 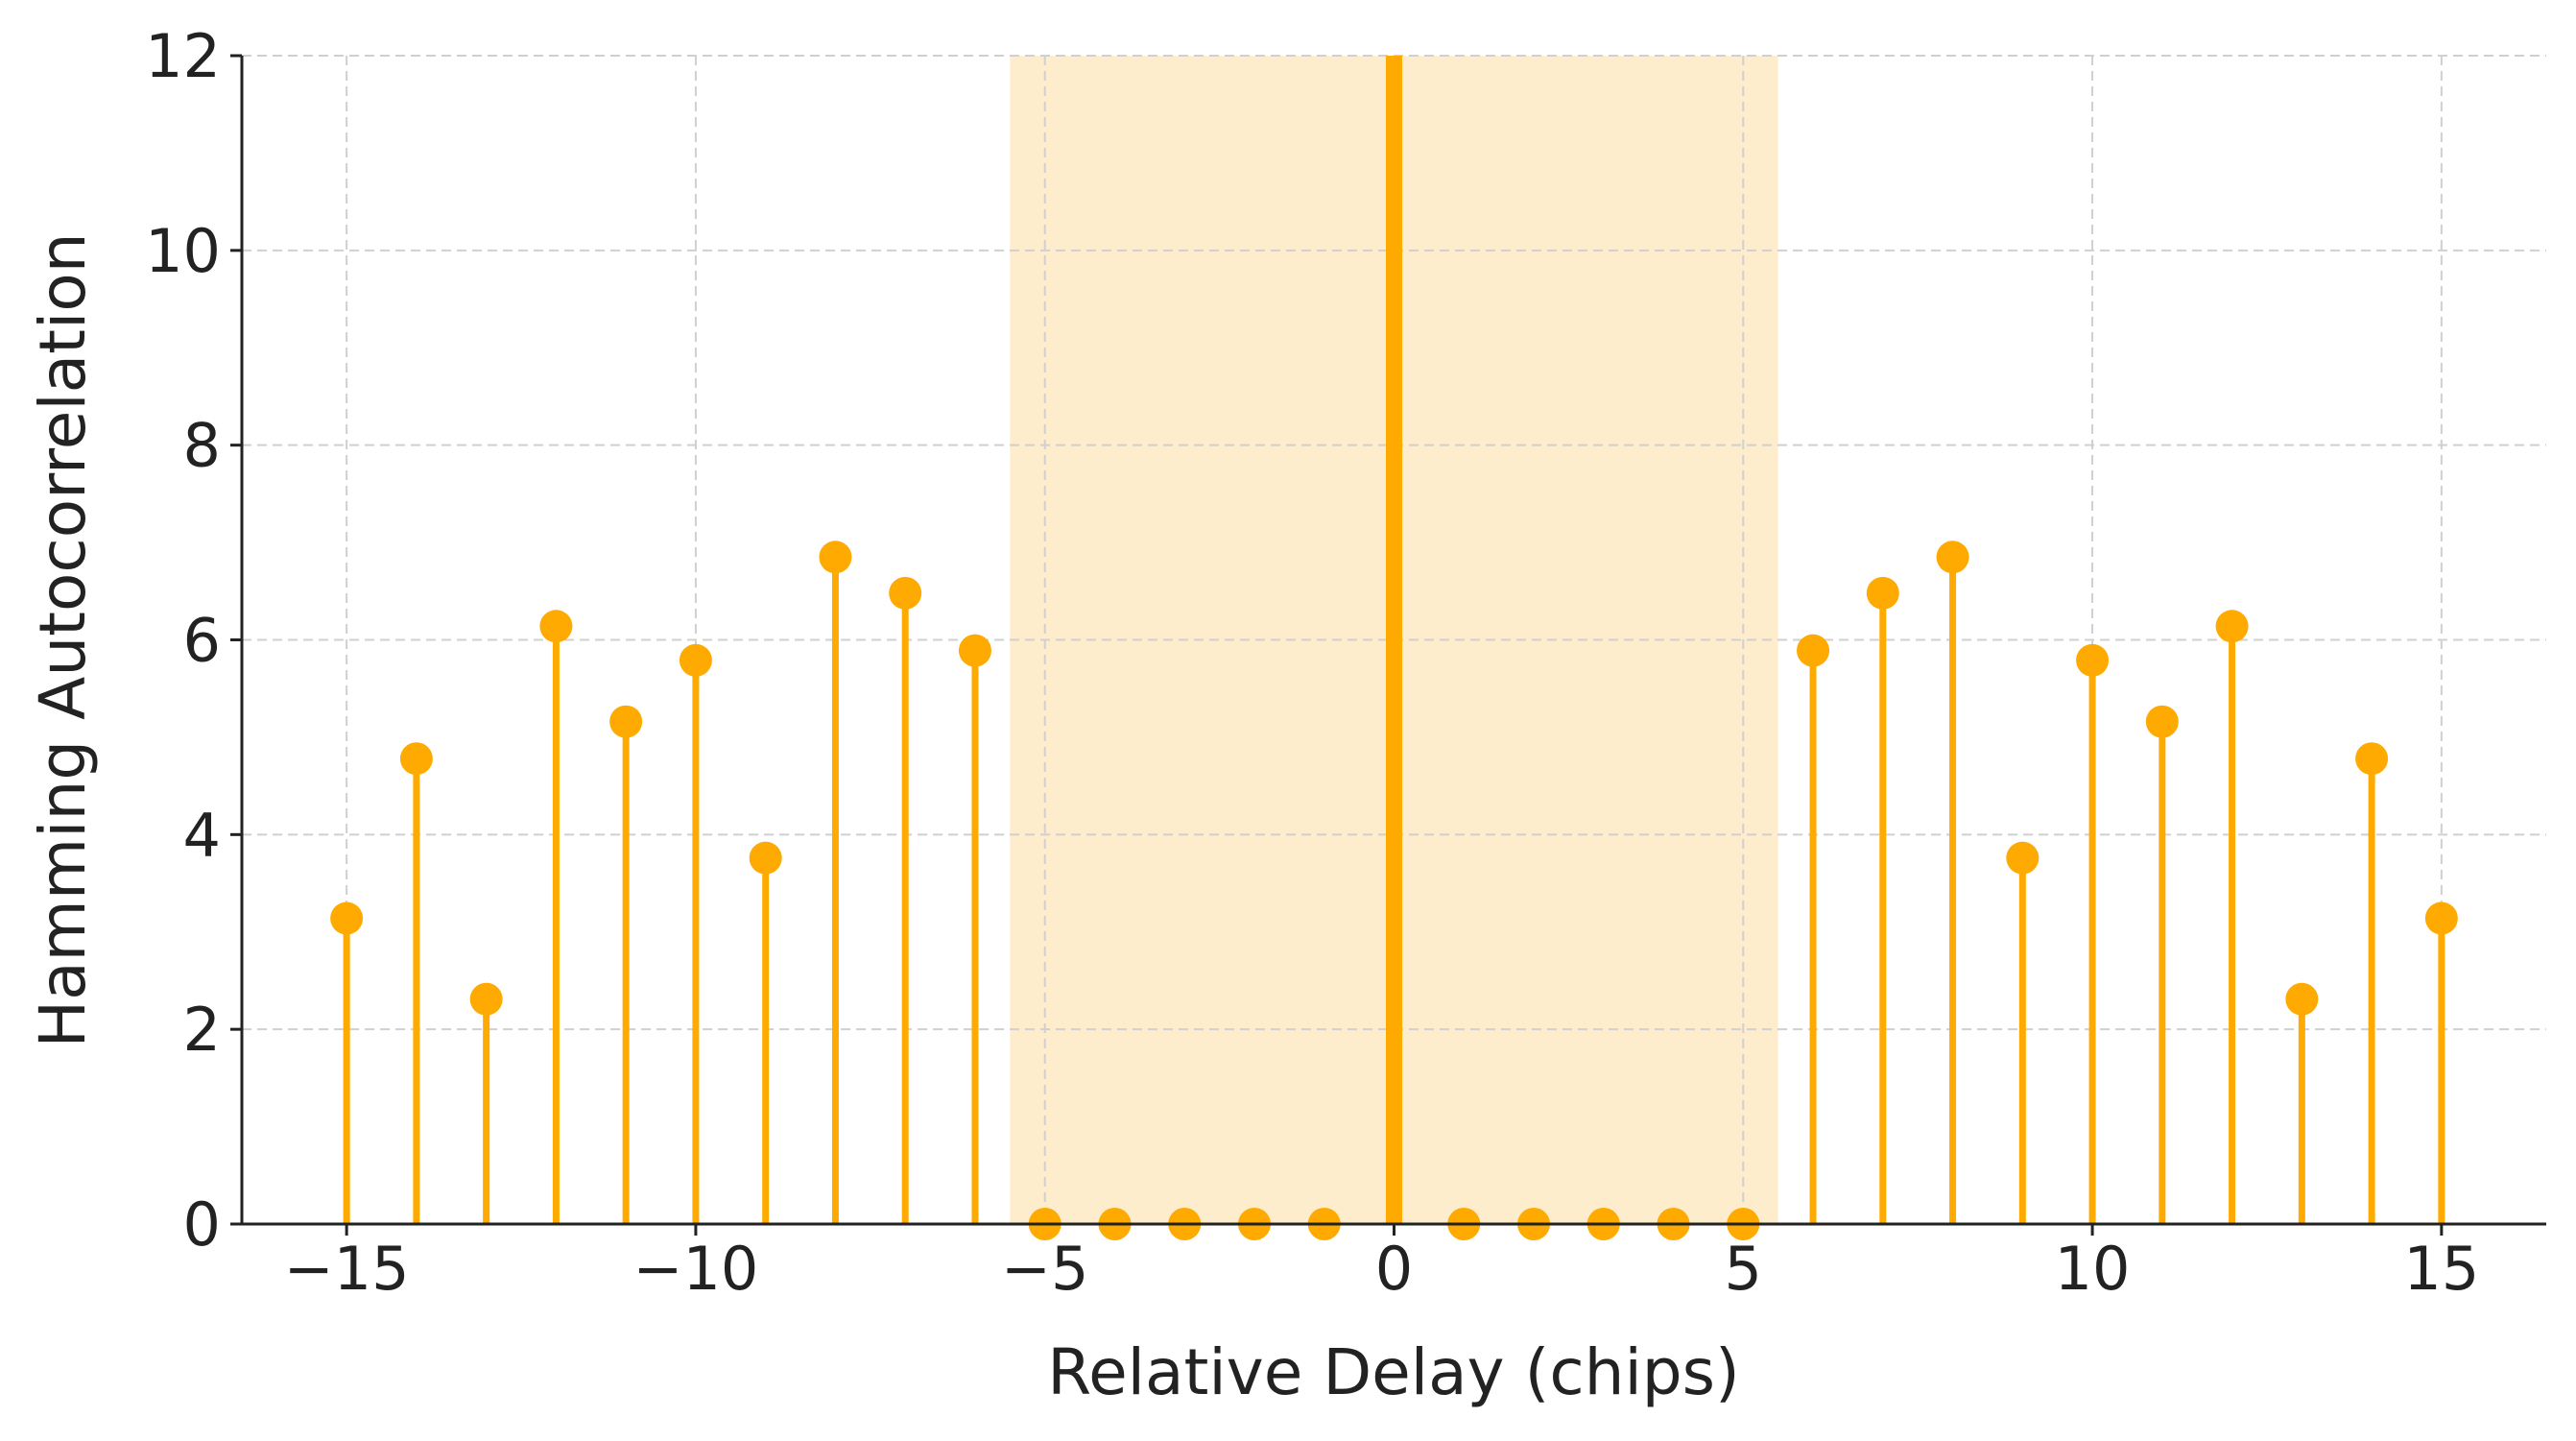 What do you see at coordinates (183, 251) in the screenshot?
I see `y-tick-label: 10` at bounding box center [183, 251].